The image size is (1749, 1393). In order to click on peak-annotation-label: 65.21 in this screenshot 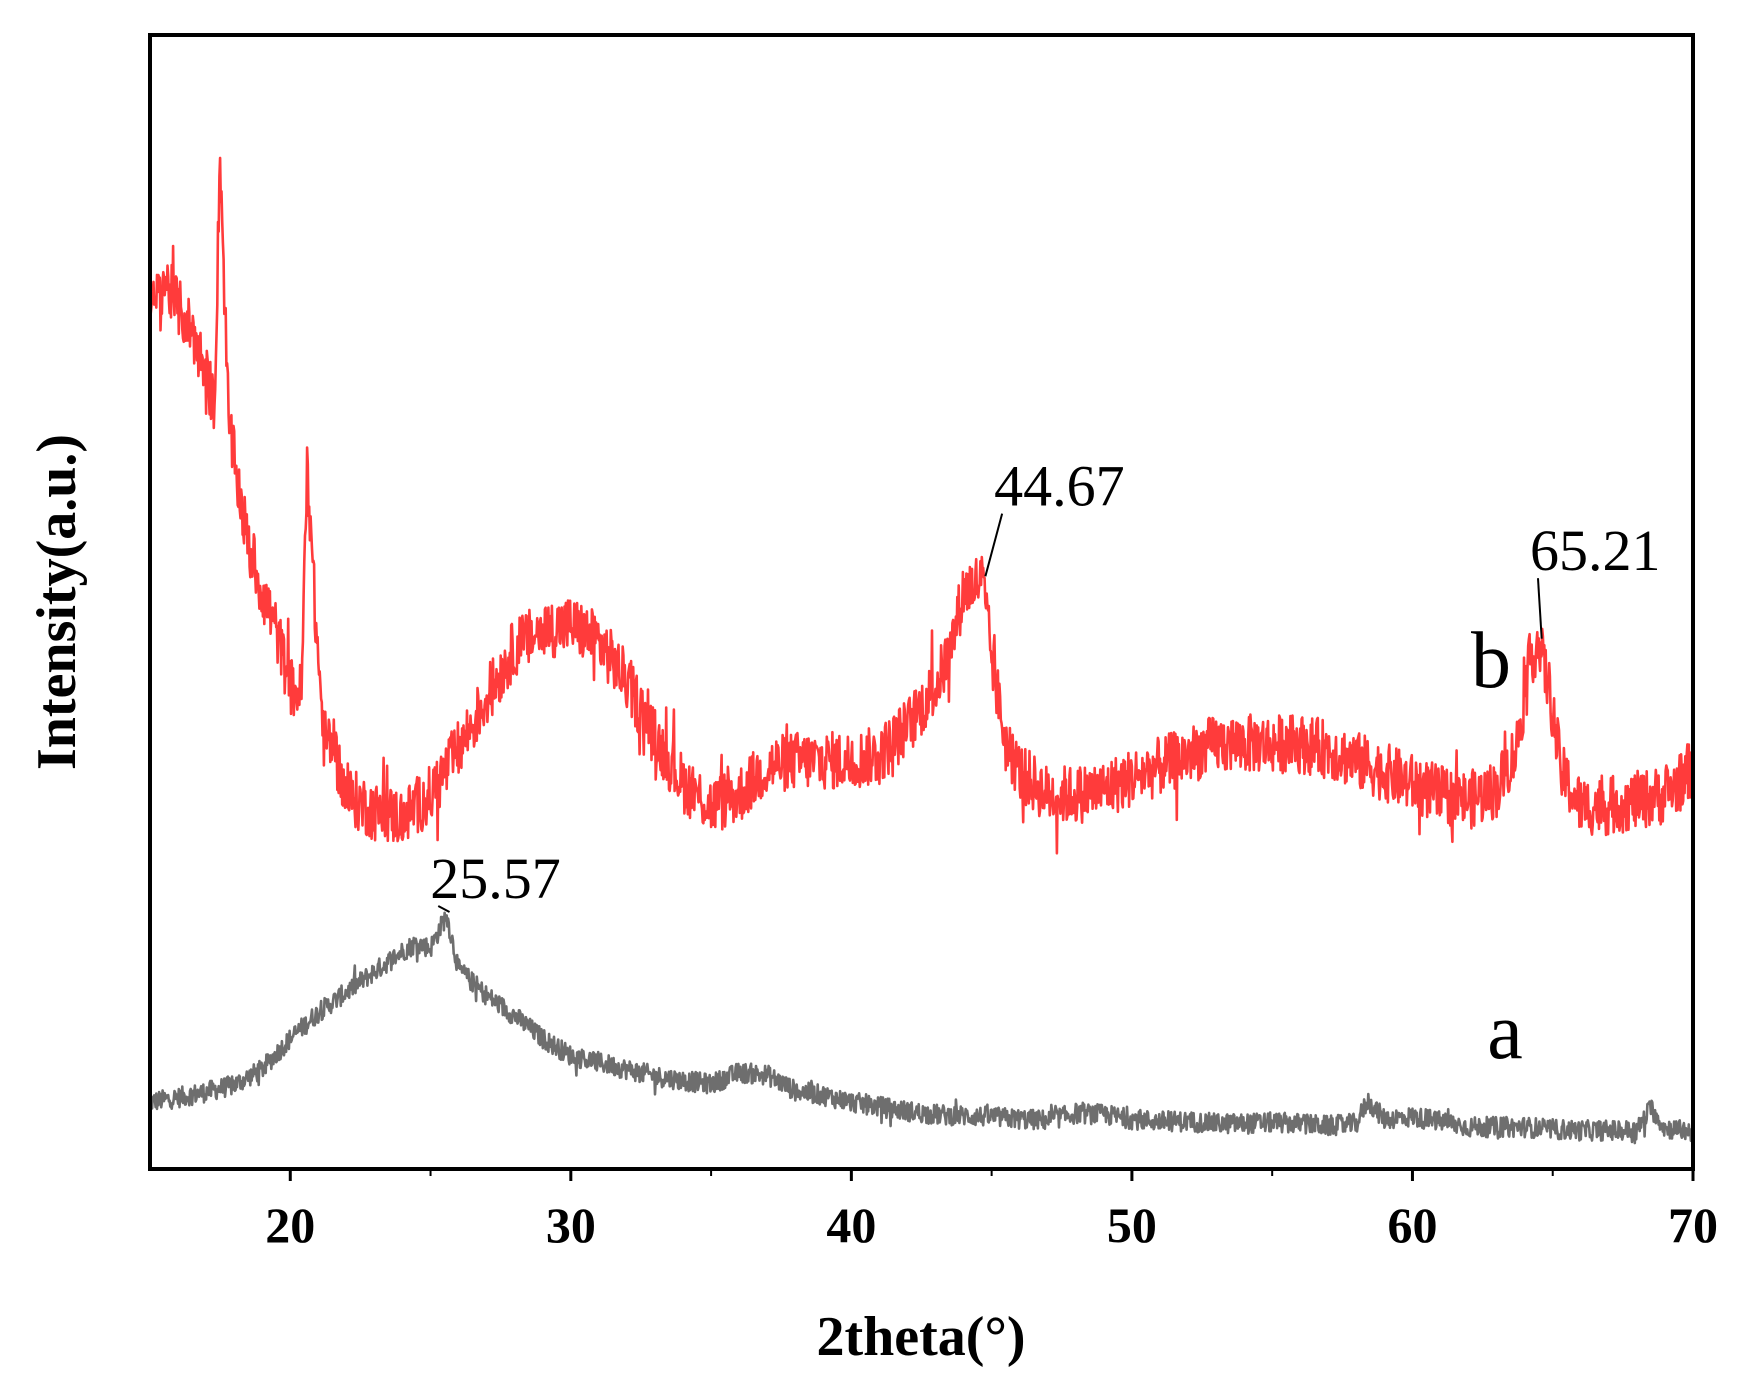, I will do `click(1595, 550)`.